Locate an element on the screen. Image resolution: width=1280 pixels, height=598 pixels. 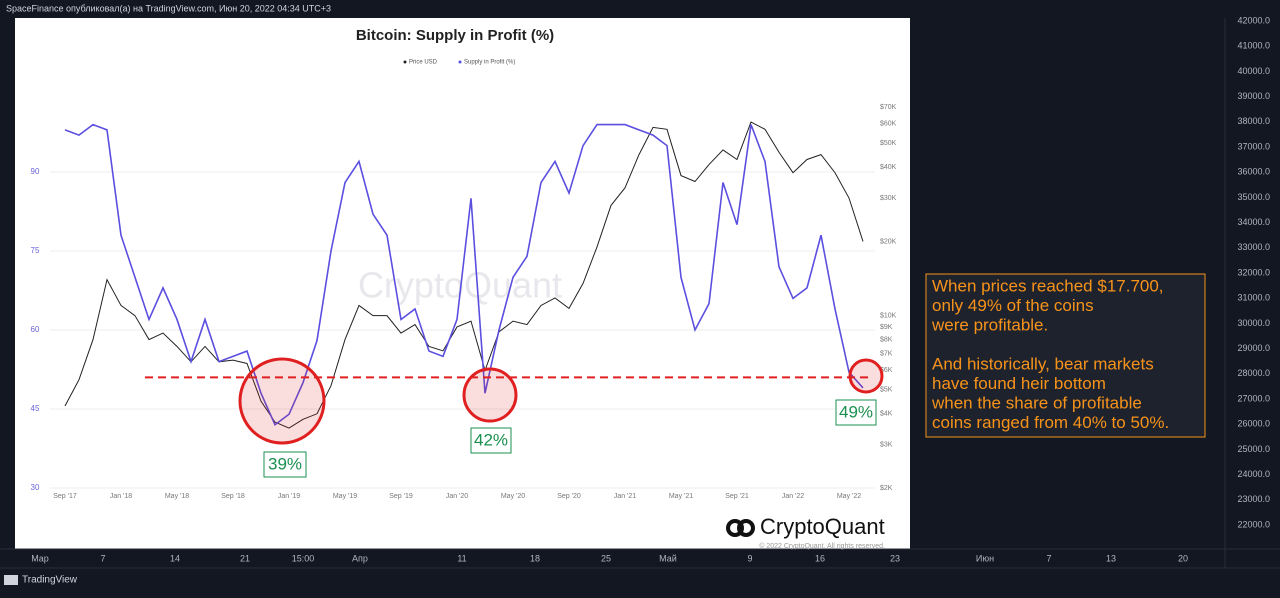
tv-time-label: 14 is located at coordinates (175, 558).